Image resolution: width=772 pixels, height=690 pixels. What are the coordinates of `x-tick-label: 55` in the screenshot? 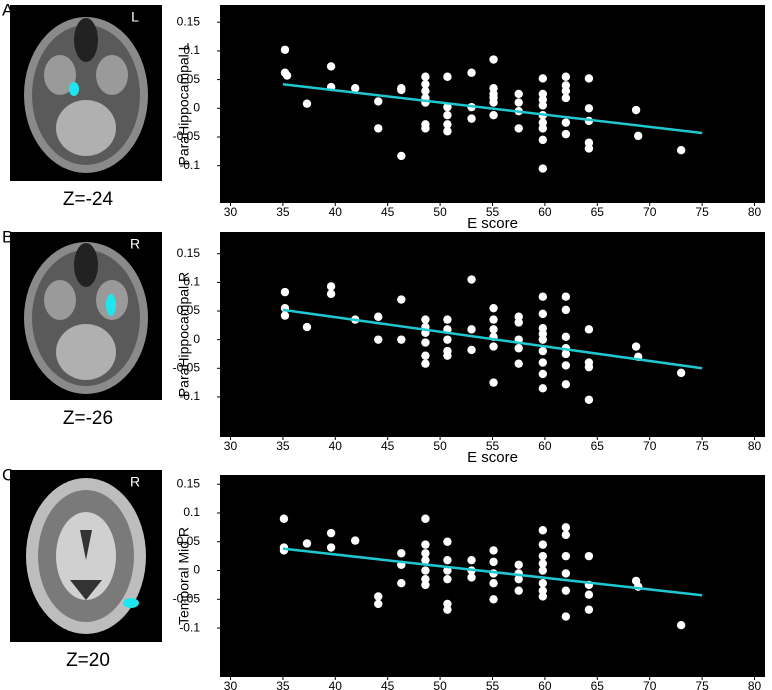 It's located at (493, 212).